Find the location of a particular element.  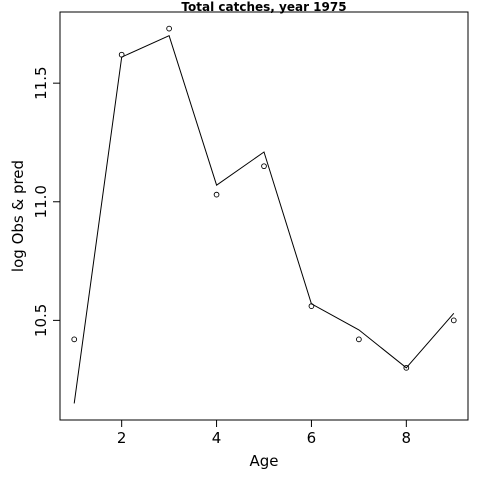

chart-title: Total catches, year 1975 is located at coordinates (263, 7).